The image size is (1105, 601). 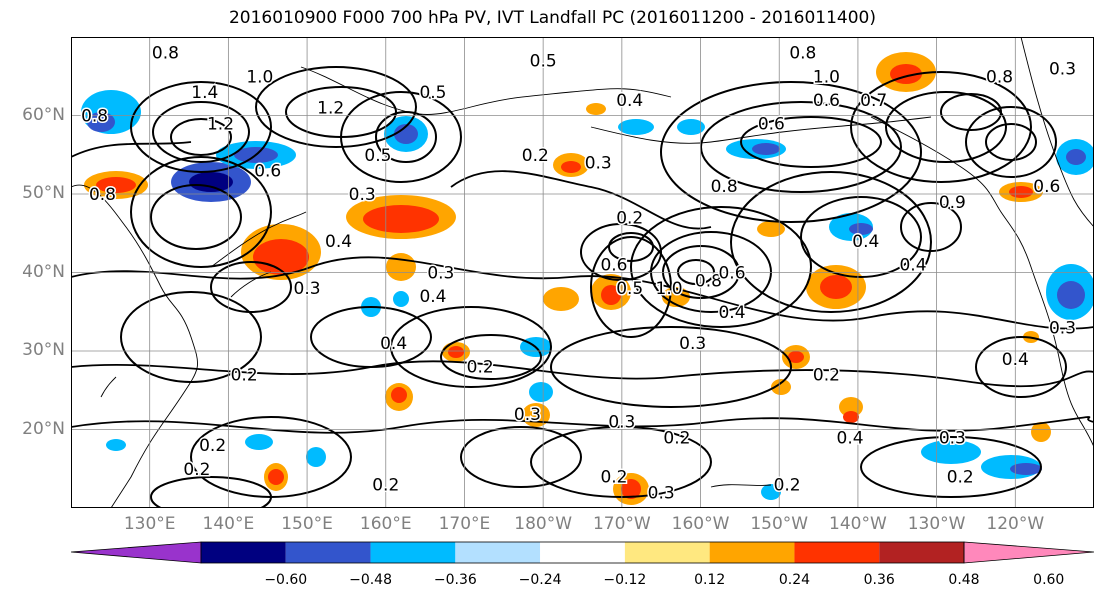 I want to click on colorbar-tick-label: 0.24, so click(x=794, y=580).